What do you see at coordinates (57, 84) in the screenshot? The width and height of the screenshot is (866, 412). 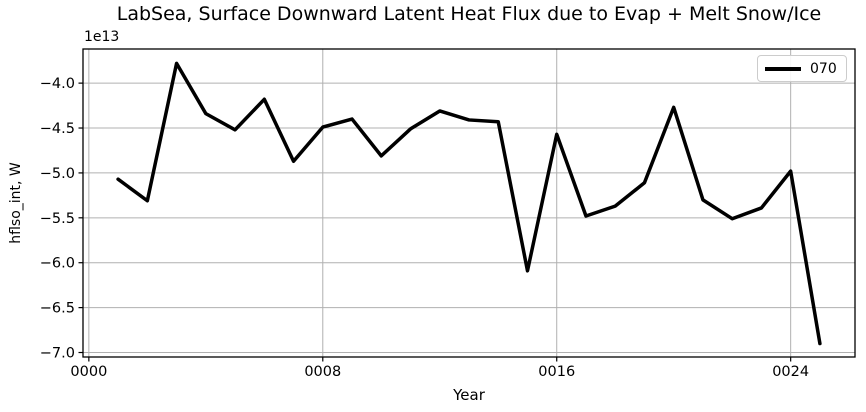 I see `y-tick-label: −4.0` at bounding box center [57, 84].